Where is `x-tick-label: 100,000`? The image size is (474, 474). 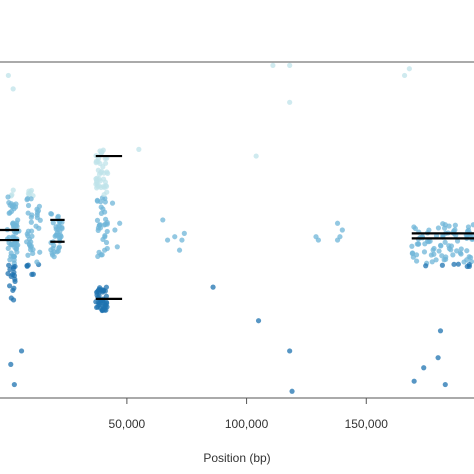 x-tick-label: 100,000 is located at coordinates (247, 424).